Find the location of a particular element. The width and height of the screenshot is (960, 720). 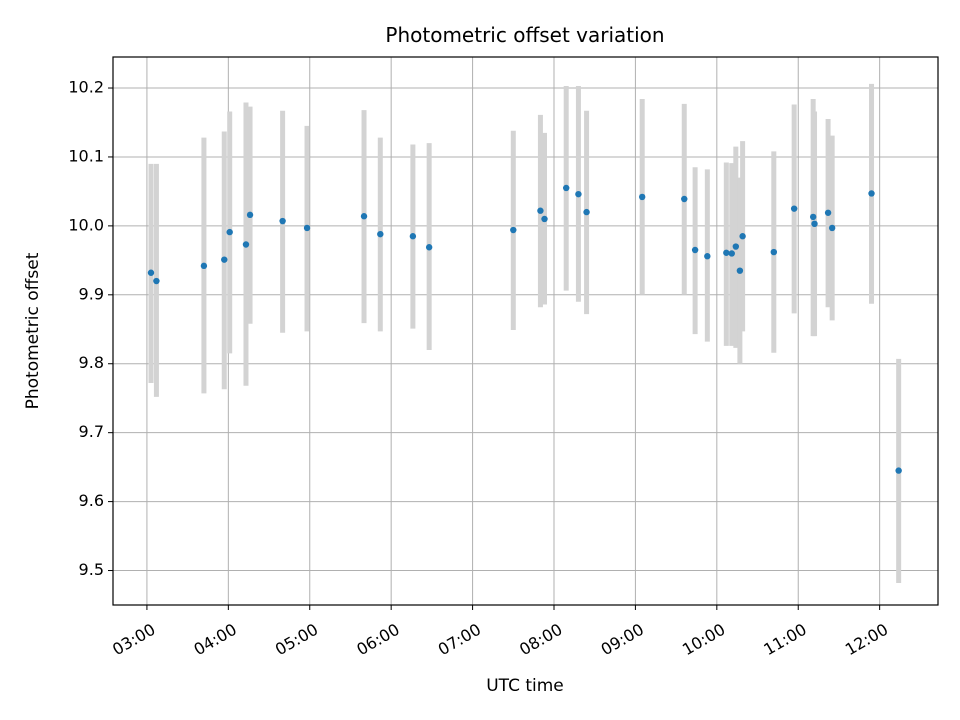

x-tick-label: 12:00 is located at coordinates (866, 640).